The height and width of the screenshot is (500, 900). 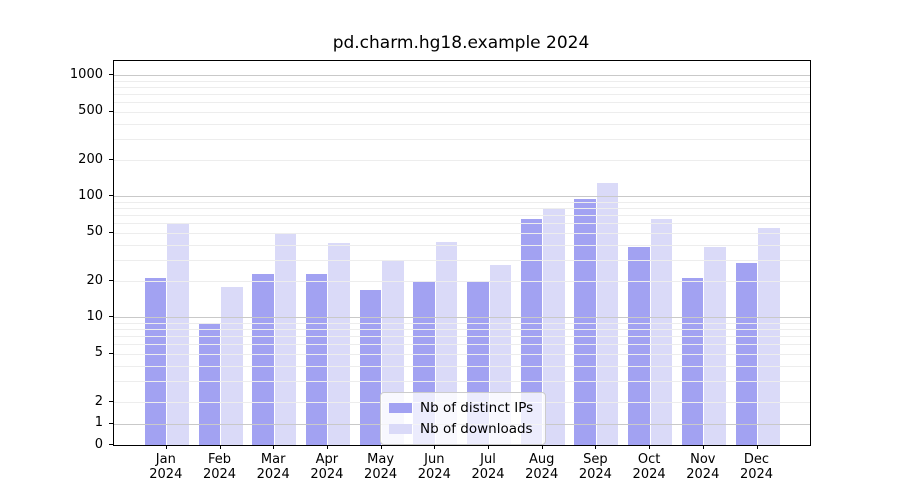 I want to click on bar-distinct-ips-aug, so click(x=531, y=332).